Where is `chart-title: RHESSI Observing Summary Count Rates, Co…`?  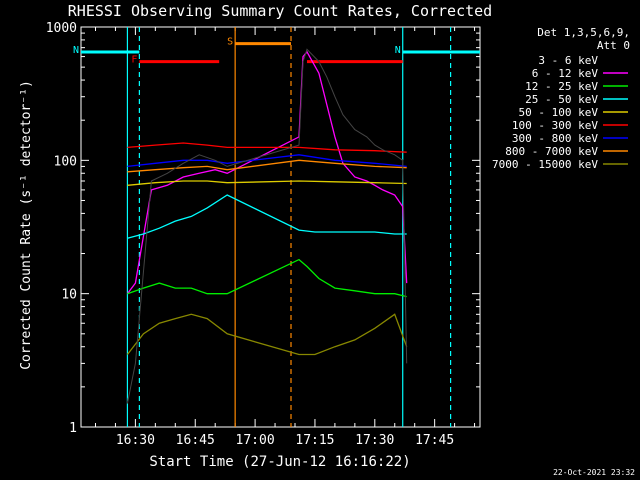 chart-title: RHESSI Observing Summary Count Rates, Co… is located at coordinates (280, 11).